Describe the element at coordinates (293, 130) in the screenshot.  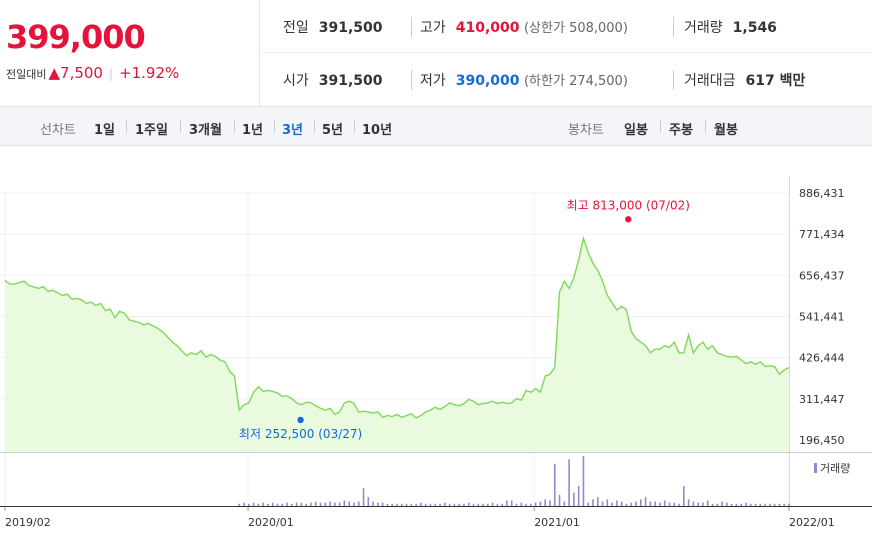
I see `period-3y: 3년` at that location.